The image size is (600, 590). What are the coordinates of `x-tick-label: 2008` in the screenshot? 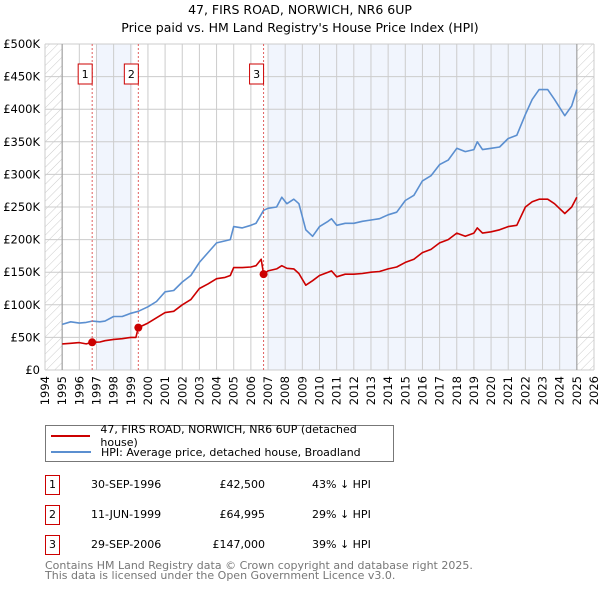 It's located at (285, 390).